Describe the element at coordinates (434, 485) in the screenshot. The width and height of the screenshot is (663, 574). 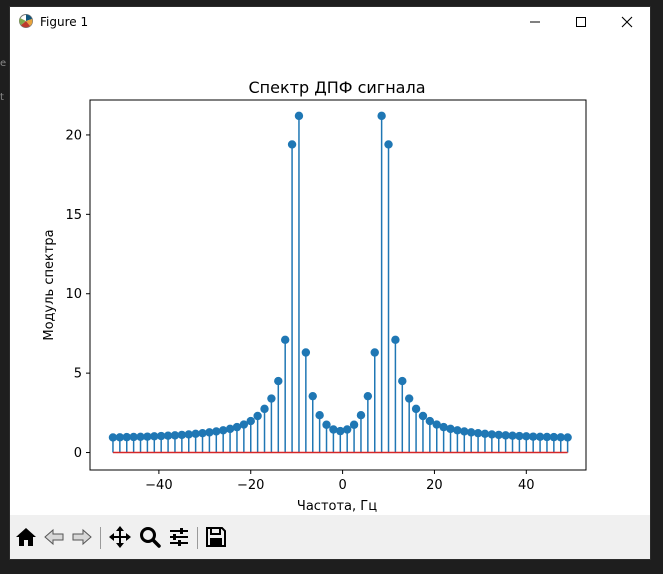
I see `x-tick-label: 20` at that location.